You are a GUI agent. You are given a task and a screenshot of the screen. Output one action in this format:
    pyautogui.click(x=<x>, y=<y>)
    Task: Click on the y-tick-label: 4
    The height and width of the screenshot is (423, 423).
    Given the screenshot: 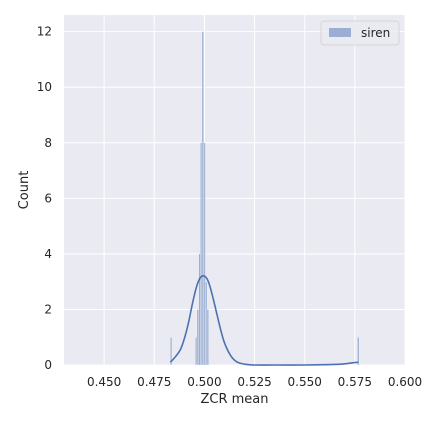 What is the action you would take?
    pyautogui.click(x=48, y=254)
    